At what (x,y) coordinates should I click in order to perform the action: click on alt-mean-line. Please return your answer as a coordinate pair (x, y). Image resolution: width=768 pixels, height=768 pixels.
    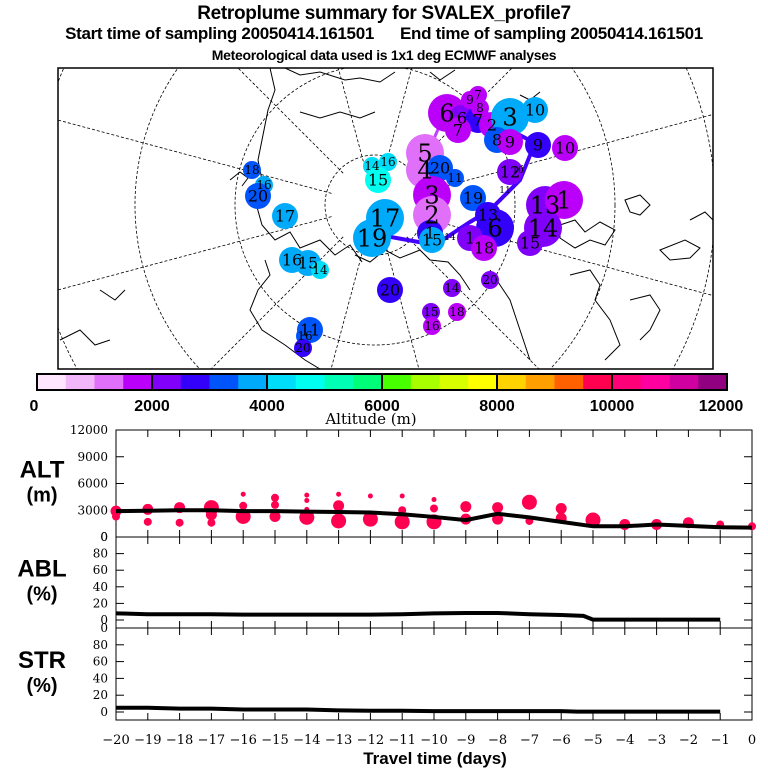
    Looking at the image, I should click on (434, 519).